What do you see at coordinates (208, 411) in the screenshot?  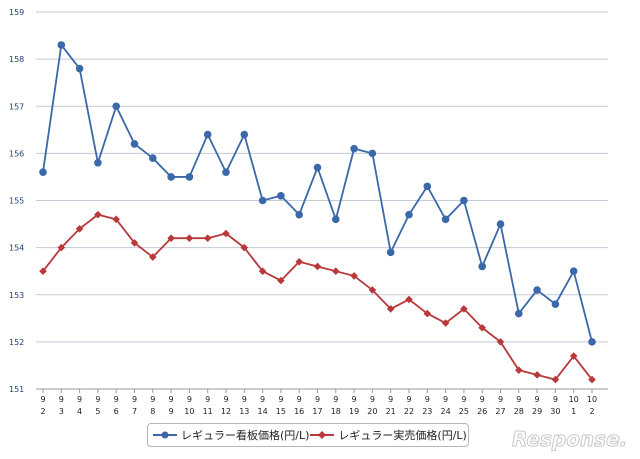 I see `x-tick-day: 11` at bounding box center [208, 411].